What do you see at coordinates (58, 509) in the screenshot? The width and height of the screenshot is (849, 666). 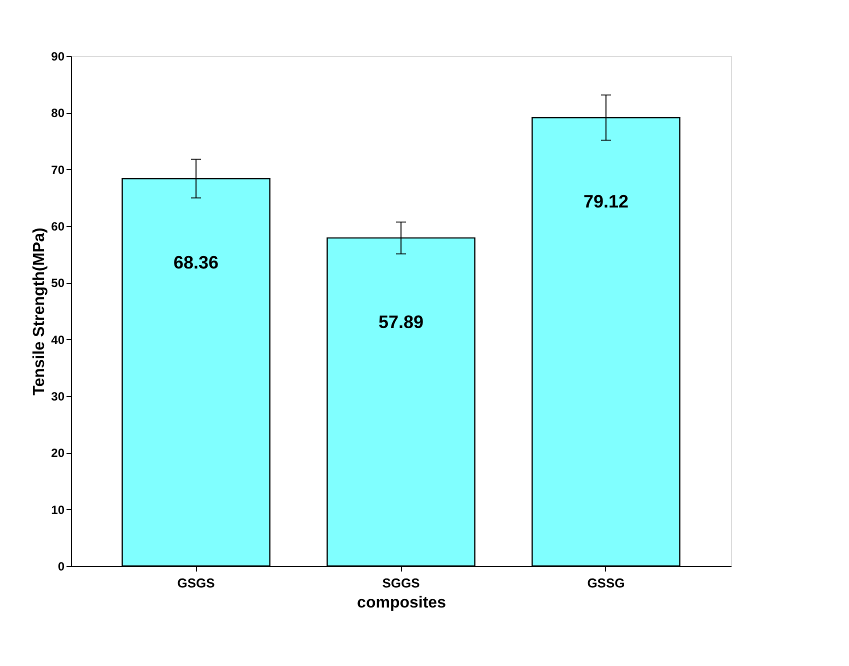 I see `y-tick-label: 10` at bounding box center [58, 509].